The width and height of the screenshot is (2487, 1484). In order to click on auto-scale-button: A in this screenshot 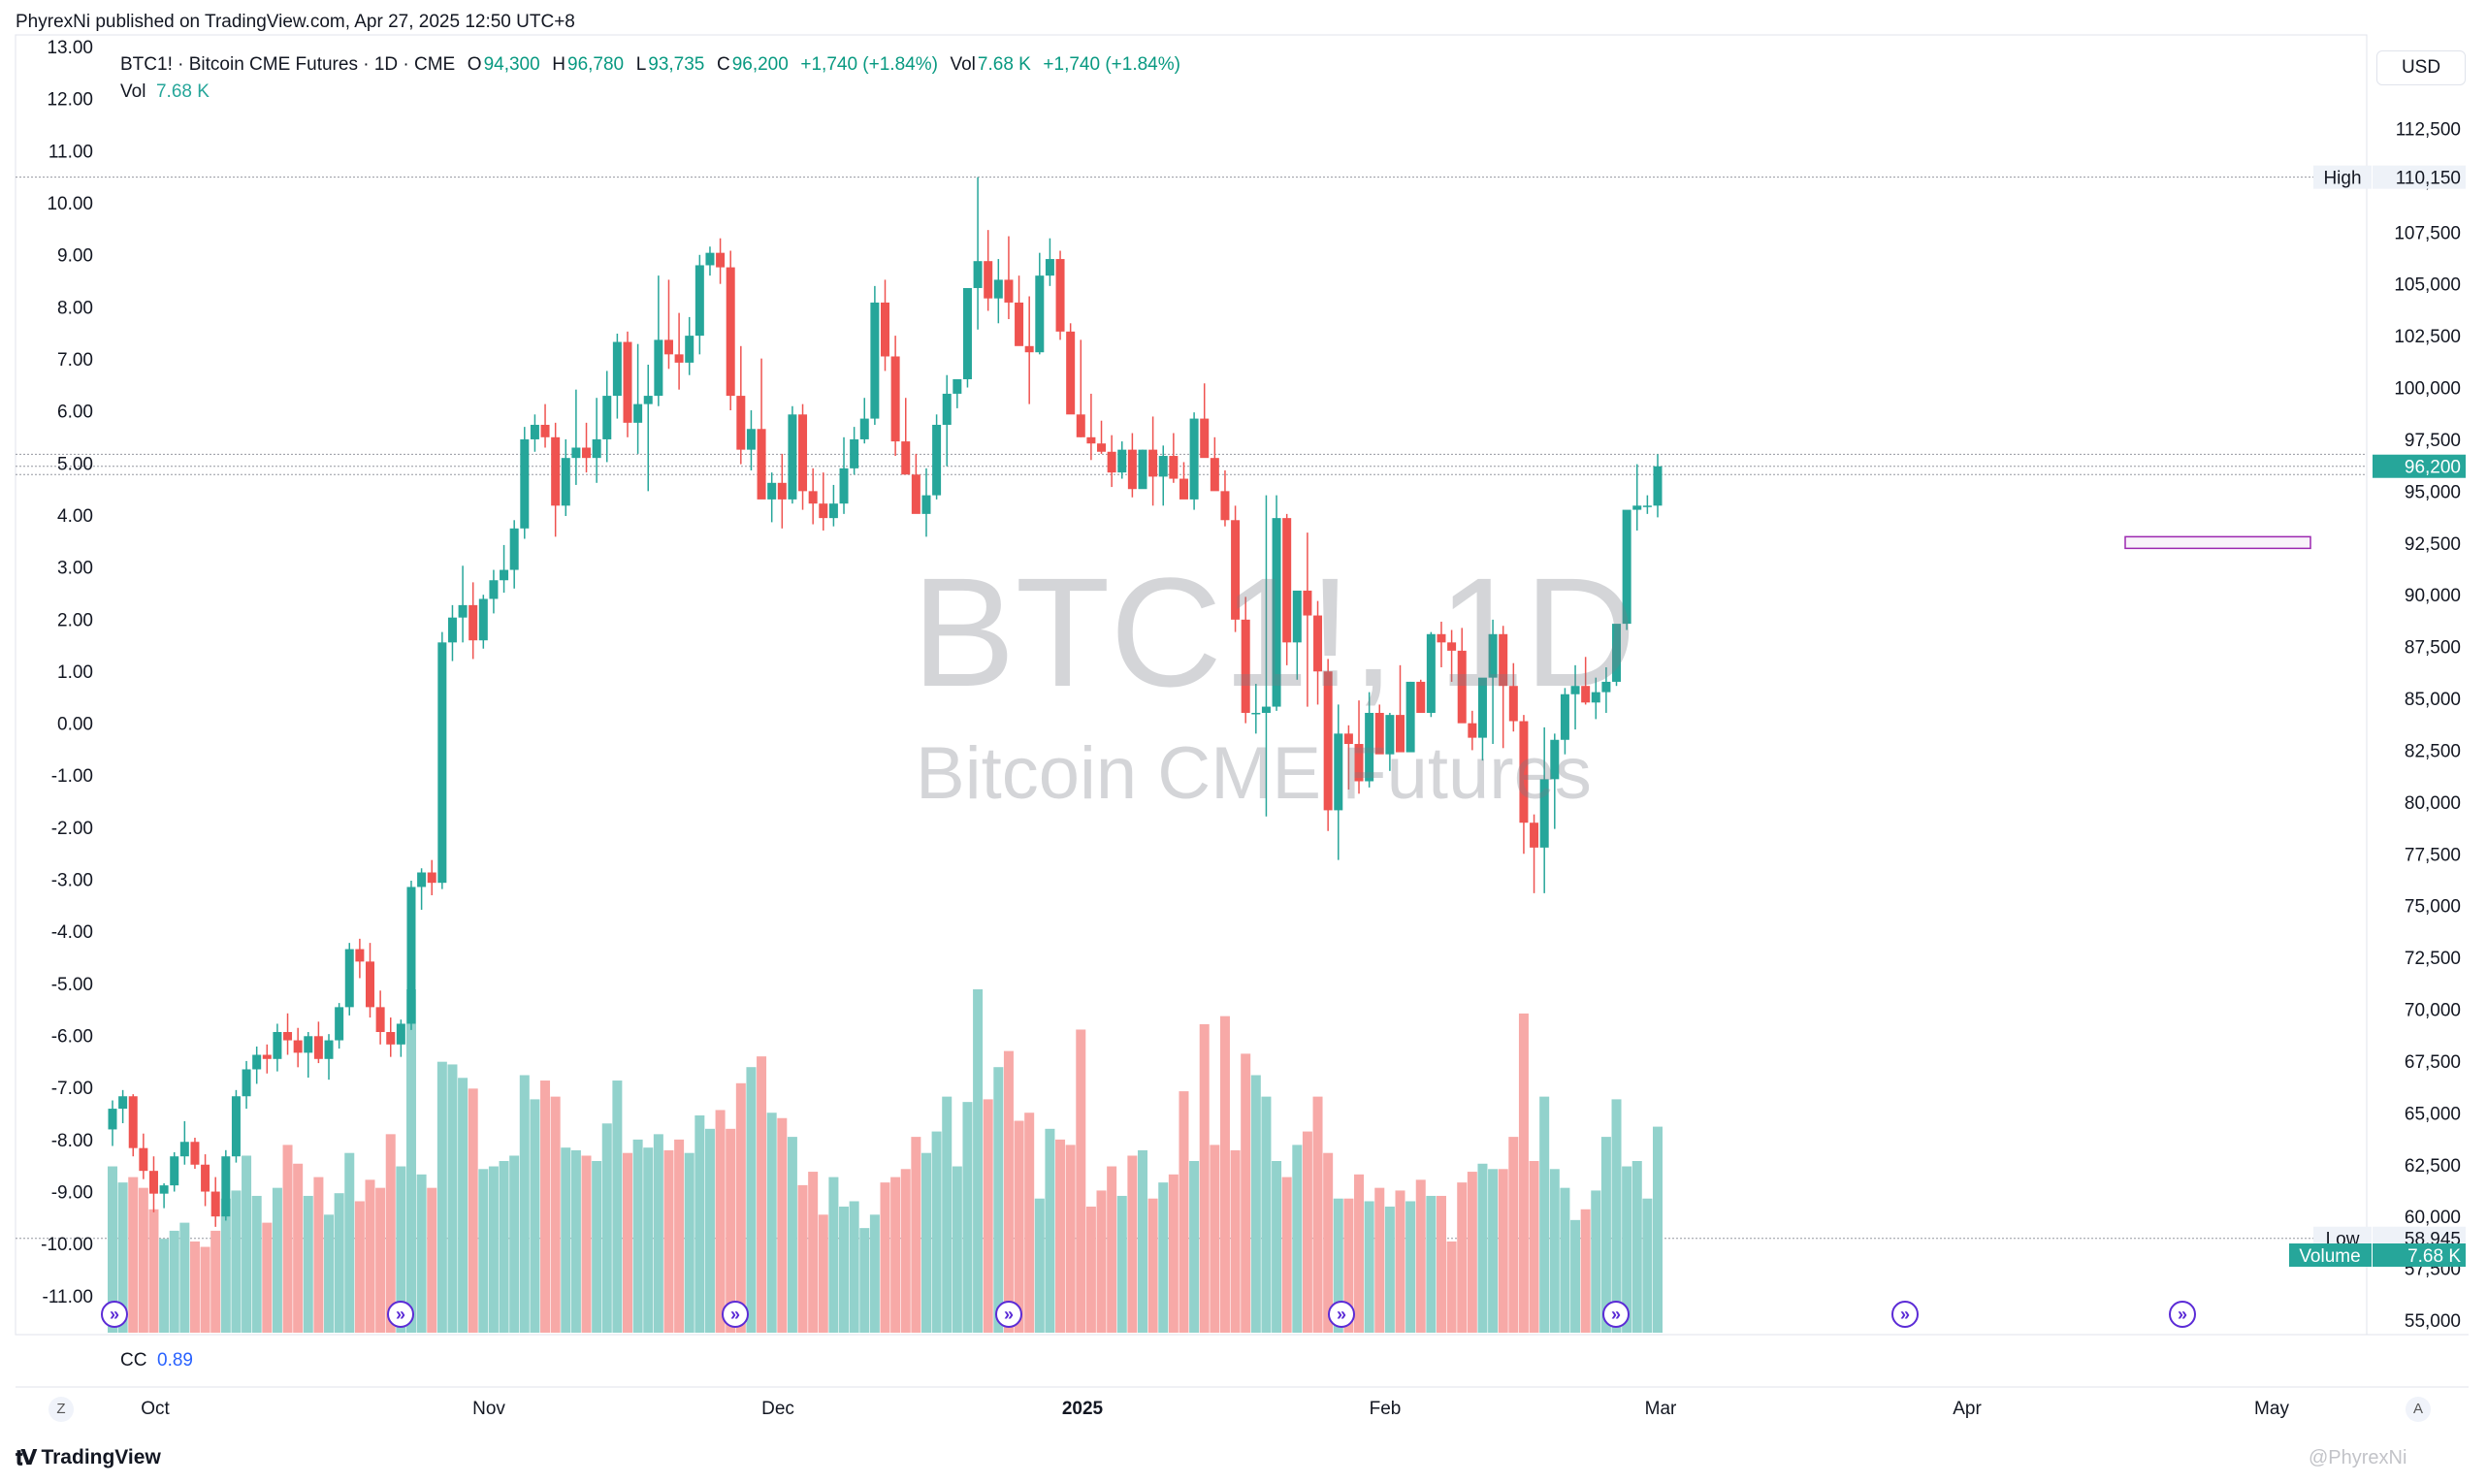, I will do `click(2418, 1410)`.